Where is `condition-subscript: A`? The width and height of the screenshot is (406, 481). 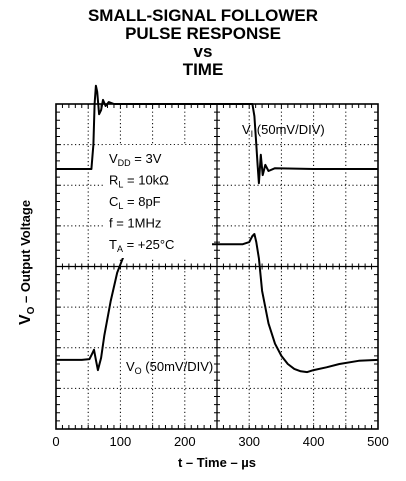
condition-subscript: A is located at coordinates (120, 249).